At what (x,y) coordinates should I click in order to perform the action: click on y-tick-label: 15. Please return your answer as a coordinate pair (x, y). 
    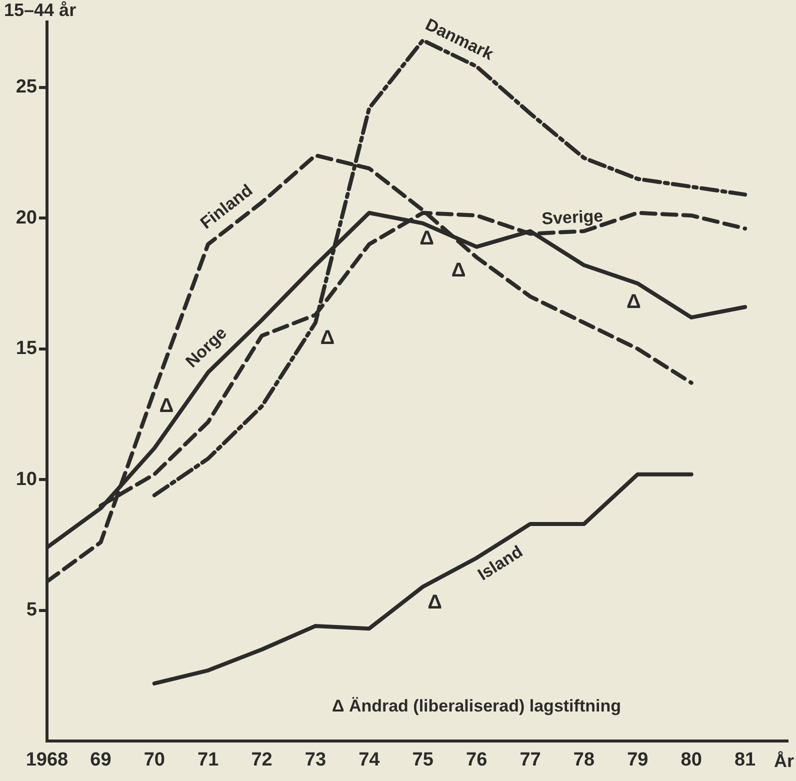
    Looking at the image, I should click on (27, 349).